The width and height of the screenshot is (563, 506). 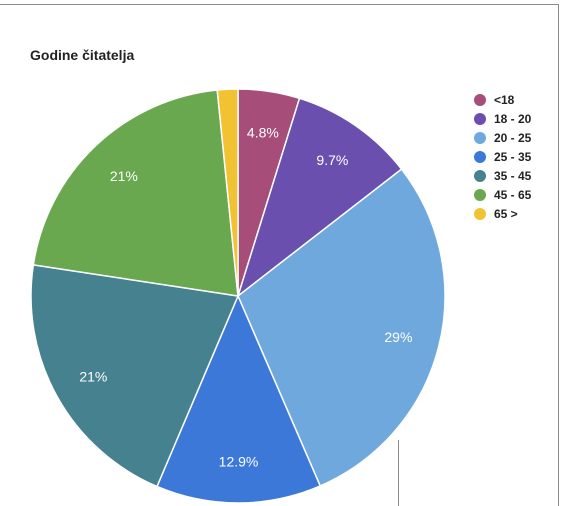 I want to click on legend-item-4: 35 - 45, so click(x=502, y=175).